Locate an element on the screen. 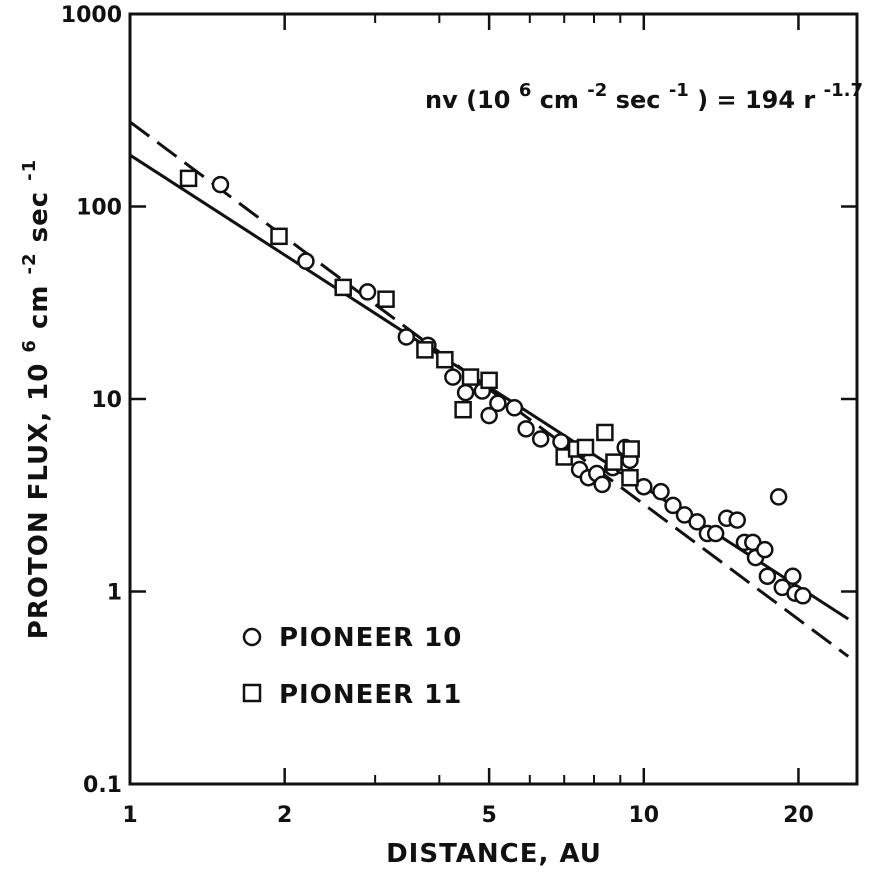 This screenshot has width=876, height=880. legend-label-pioneer-11: PIONEER 11 is located at coordinates (370, 695).